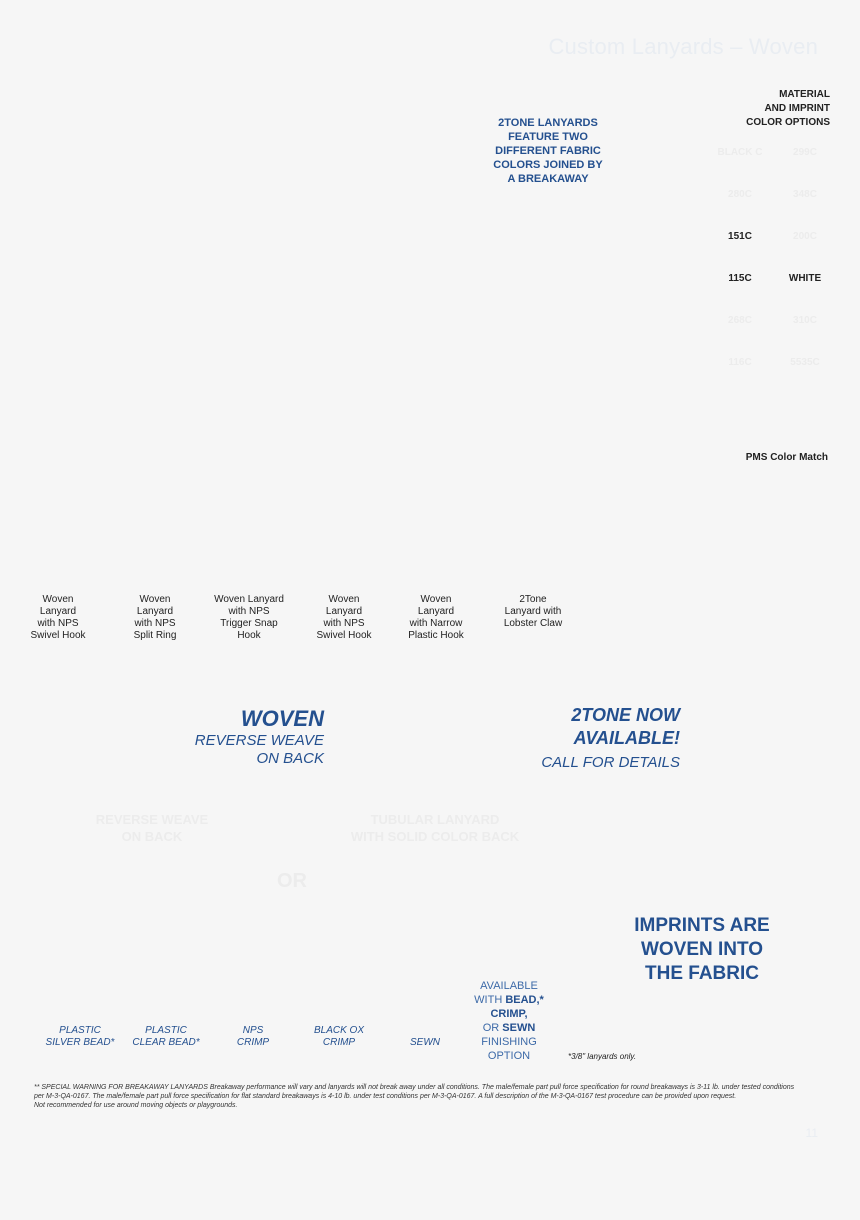 This screenshot has width=860, height=1220. What do you see at coordinates (811, 1133) in the screenshot?
I see `page-number: 11` at bounding box center [811, 1133].